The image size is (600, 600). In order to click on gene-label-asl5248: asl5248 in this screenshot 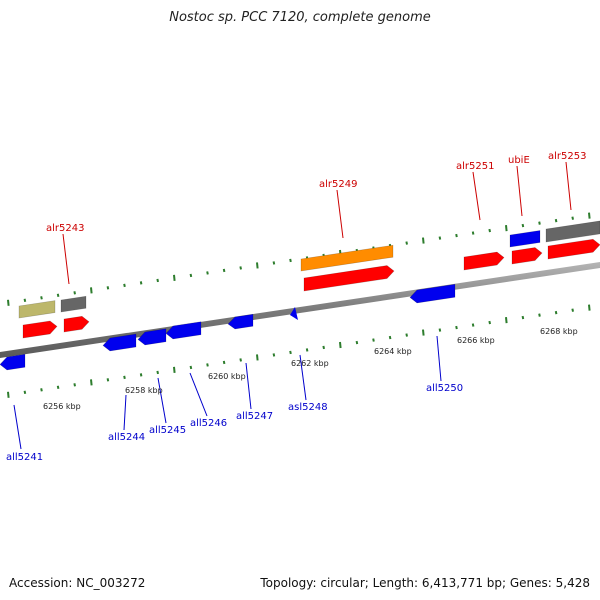, I will do `click(308, 407)`.